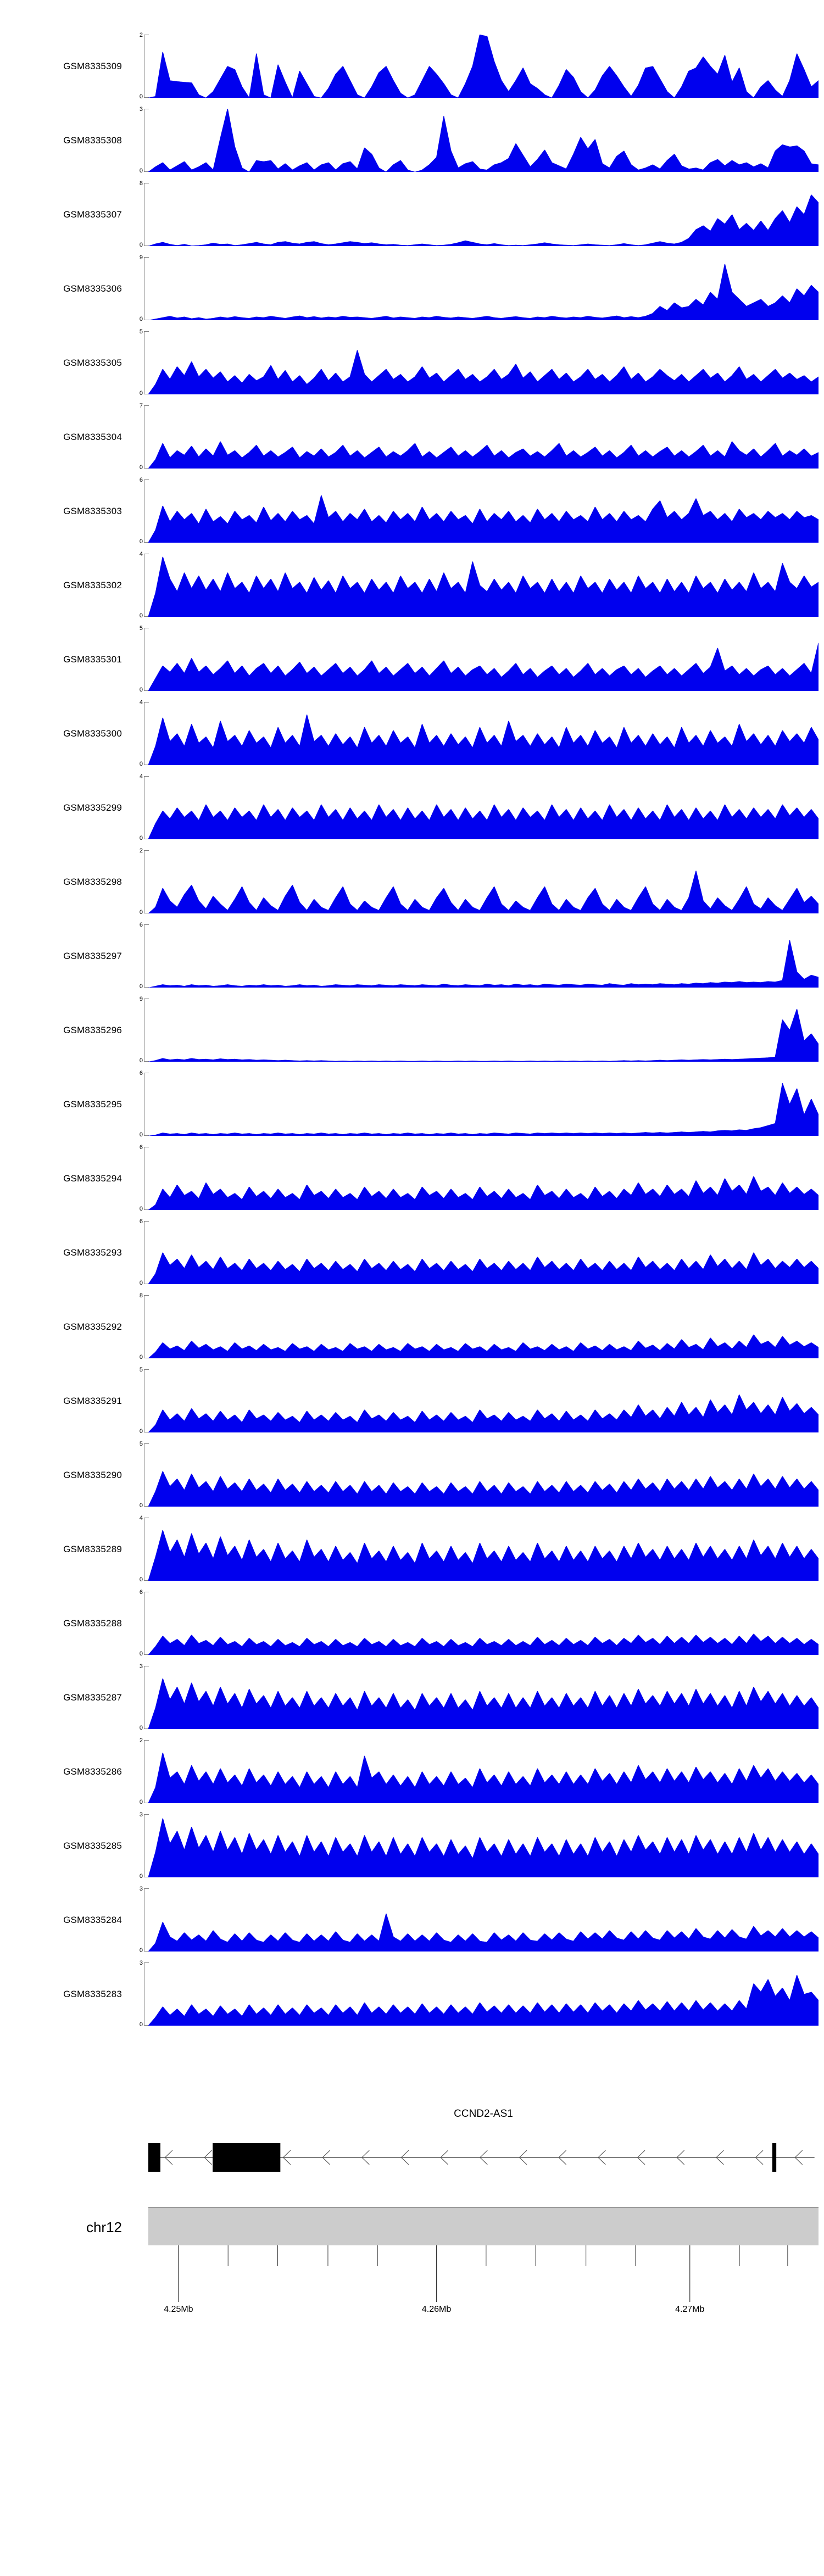  Describe the element at coordinates (92, 1623) in the screenshot. I see `track-label: GSM8335288` at that location.